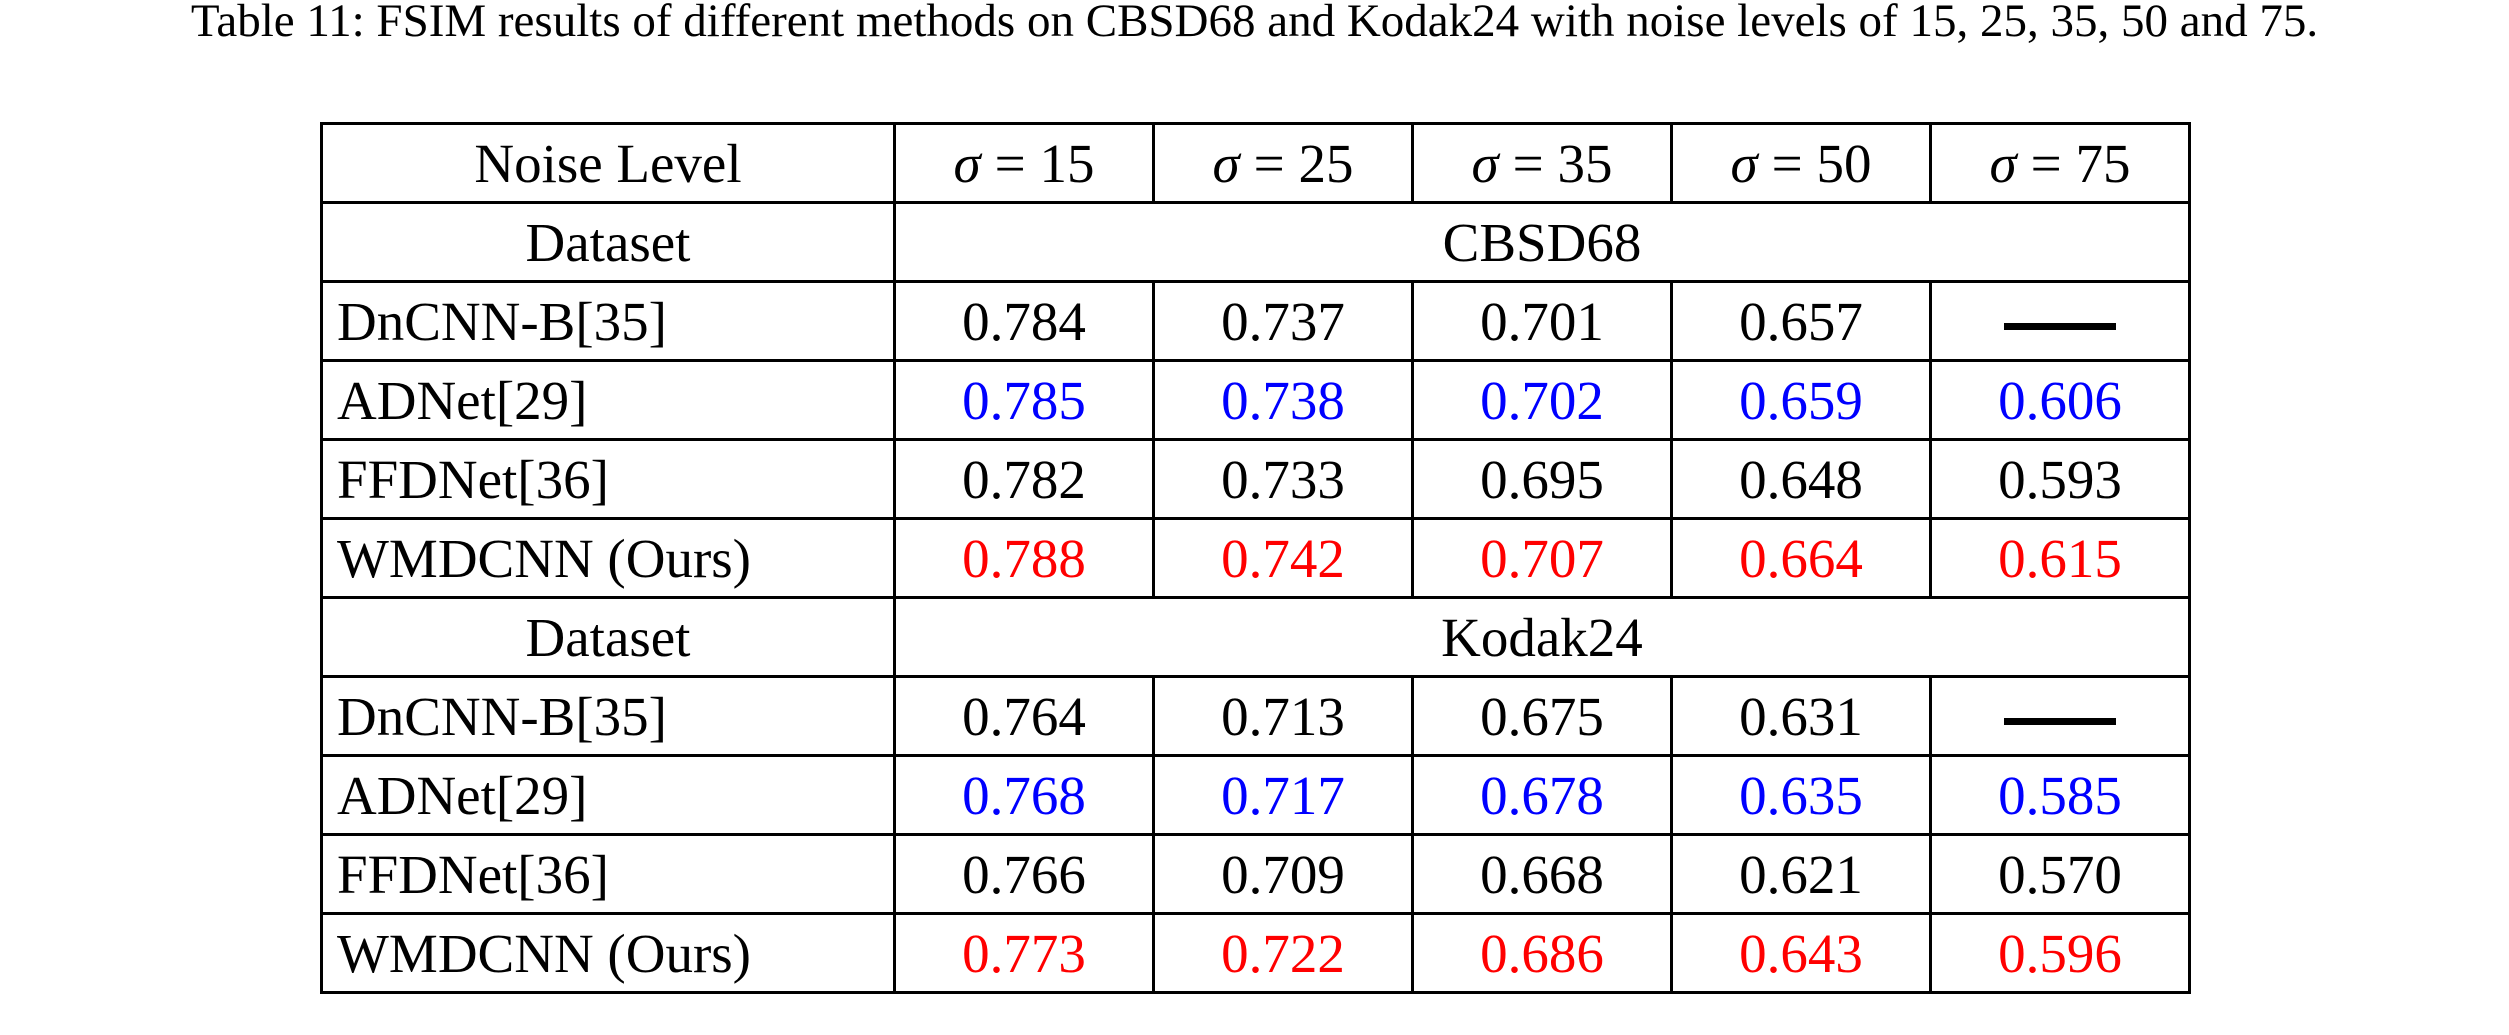  I want to click on fsim-value: 0.785, so click(1024, 400).